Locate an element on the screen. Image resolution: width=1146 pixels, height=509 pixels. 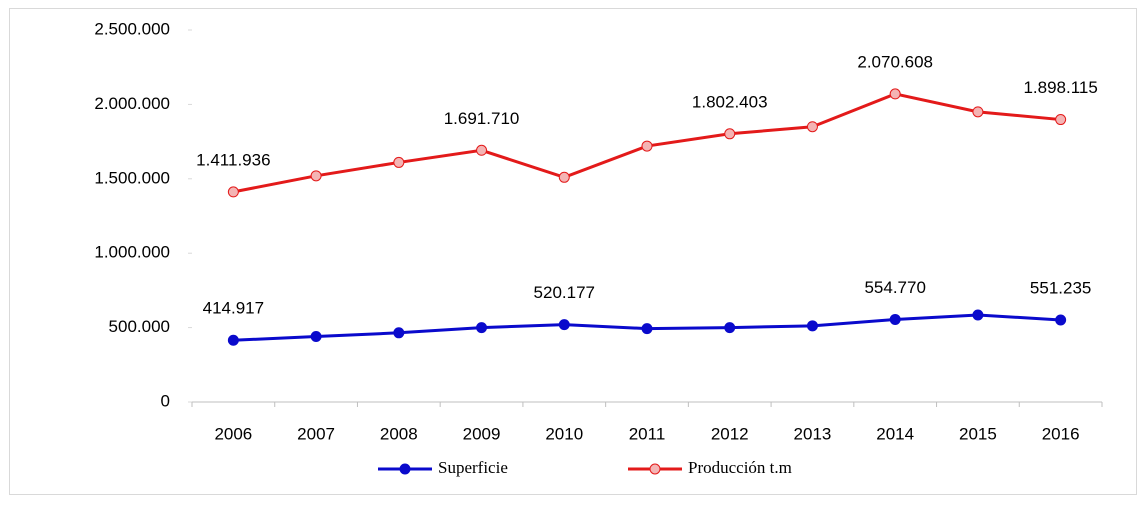
x-tick-label: 2007 is located at coordinates (316, 433).